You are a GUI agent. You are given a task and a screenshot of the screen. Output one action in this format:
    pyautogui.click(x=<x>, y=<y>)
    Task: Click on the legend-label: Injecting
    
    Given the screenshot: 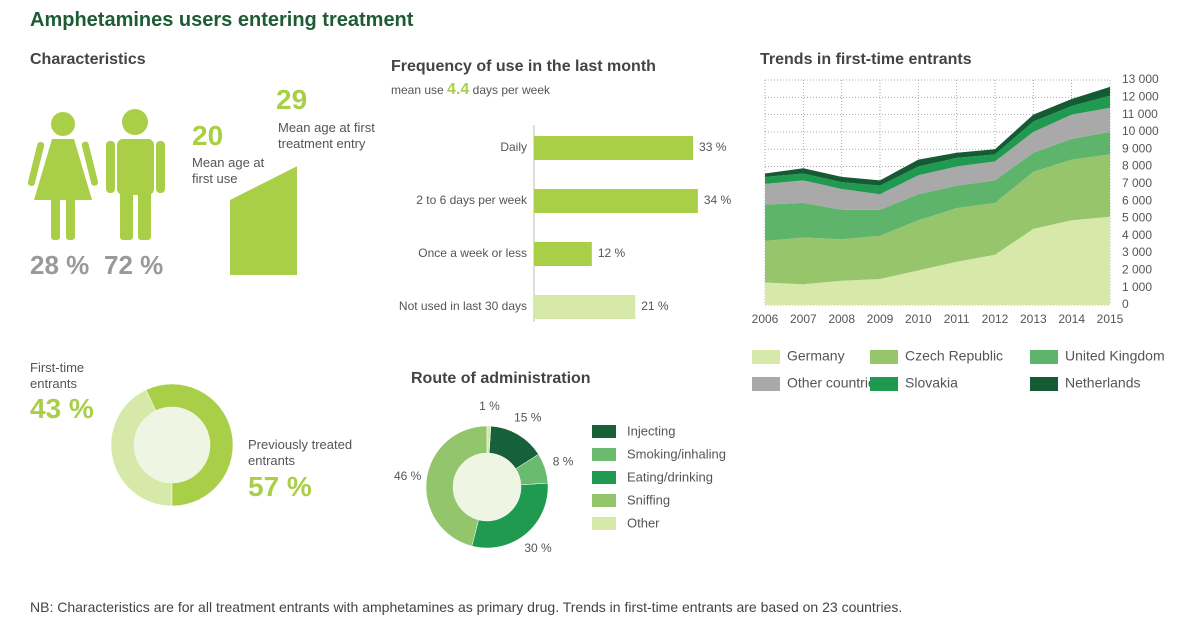 What is the action you would take?
    pyautogui.click(x=651, y=430)
    